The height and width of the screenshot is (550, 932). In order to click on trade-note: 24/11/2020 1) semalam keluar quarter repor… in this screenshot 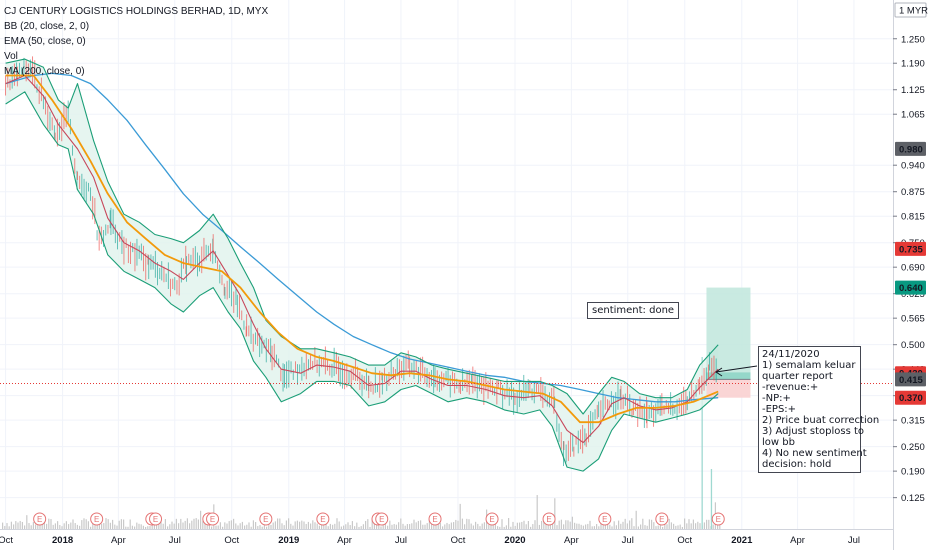, I will do `click(818, 409)`.